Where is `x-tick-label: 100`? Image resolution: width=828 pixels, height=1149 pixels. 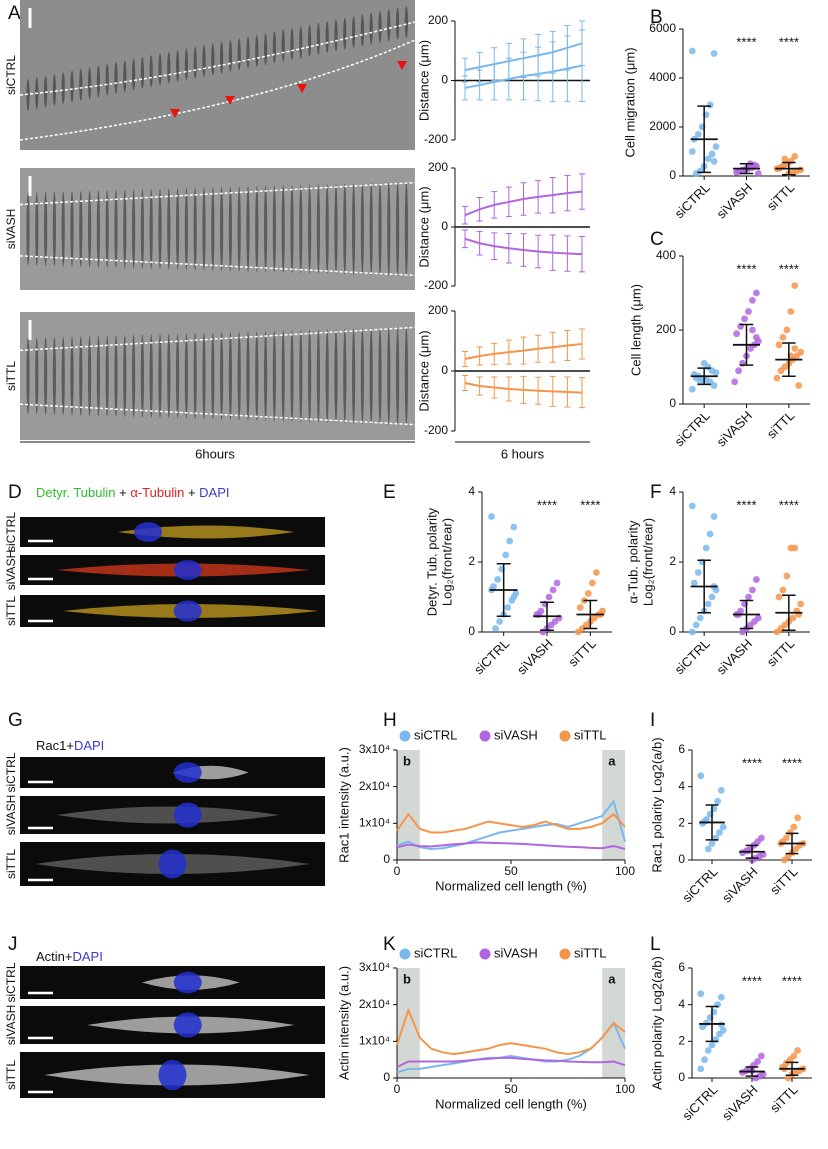 x-tick-label: 100 is located at coordinates (625, 871).